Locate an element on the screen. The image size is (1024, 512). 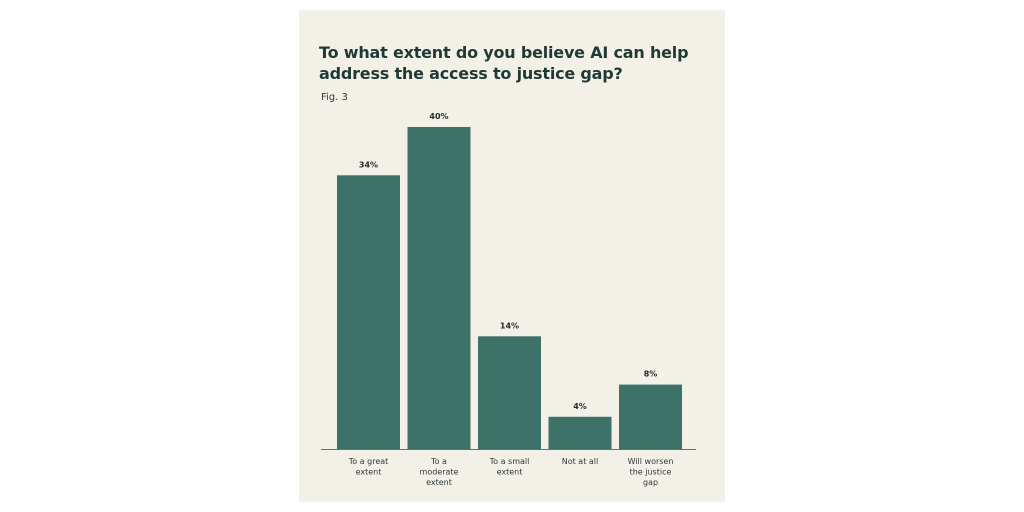
value-label-3: 4% is located at coordinates (580, 406).